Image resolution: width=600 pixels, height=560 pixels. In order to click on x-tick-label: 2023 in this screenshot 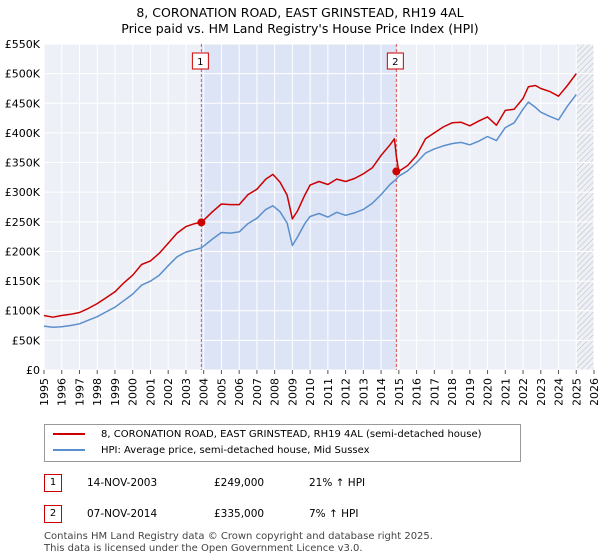, I will do `click(541, 391)`.